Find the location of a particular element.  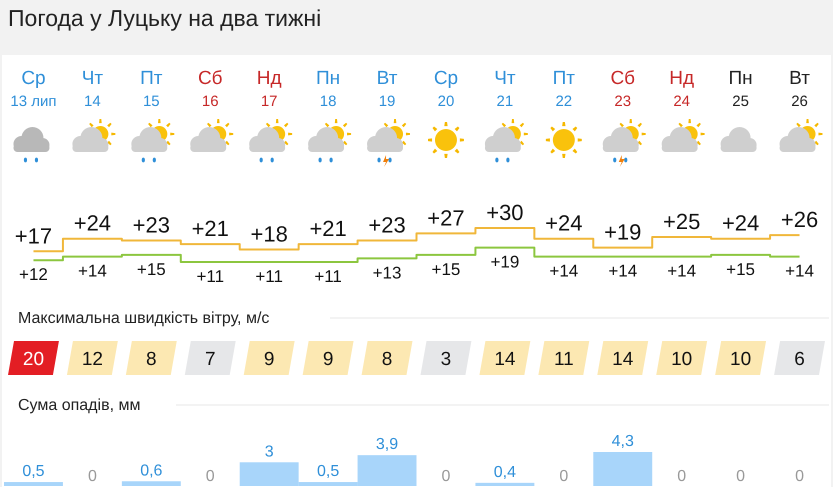

x-tick-label: Нд 17 is located at coordinates (269, 89).